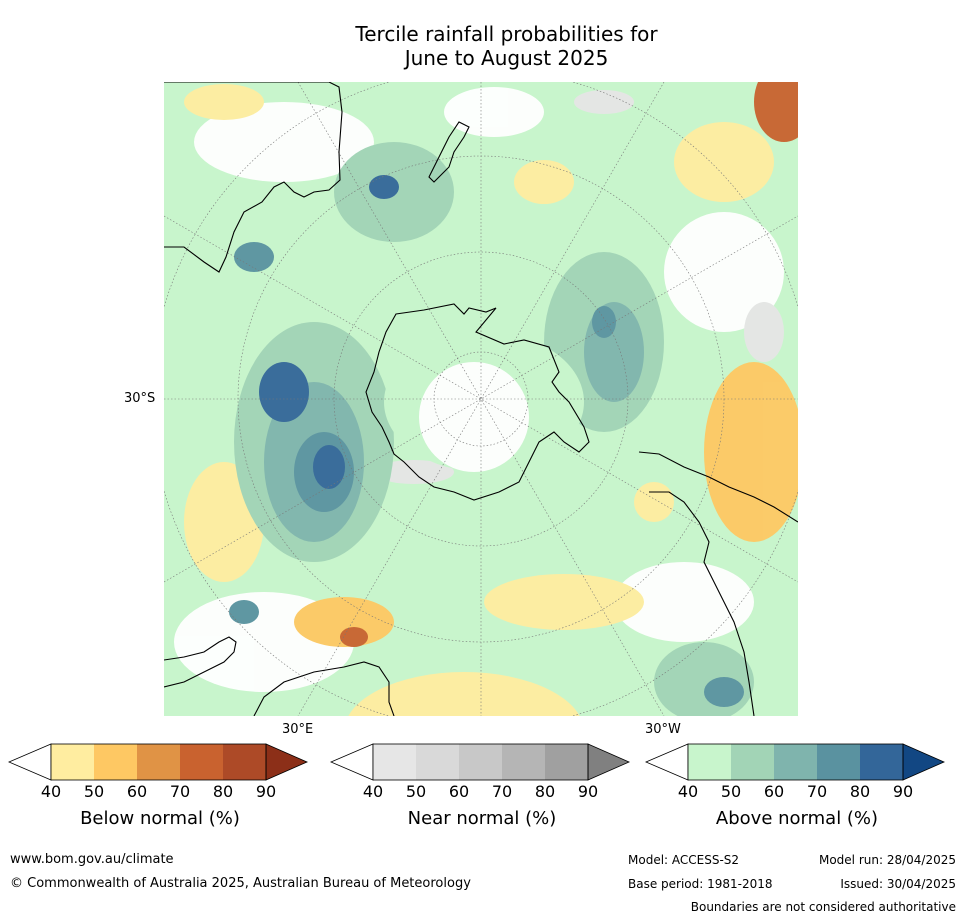 The image size is (965, 919). I want to click on colorbar-below-ticks: 40 50 60 70 80 90, so click(160, 792).